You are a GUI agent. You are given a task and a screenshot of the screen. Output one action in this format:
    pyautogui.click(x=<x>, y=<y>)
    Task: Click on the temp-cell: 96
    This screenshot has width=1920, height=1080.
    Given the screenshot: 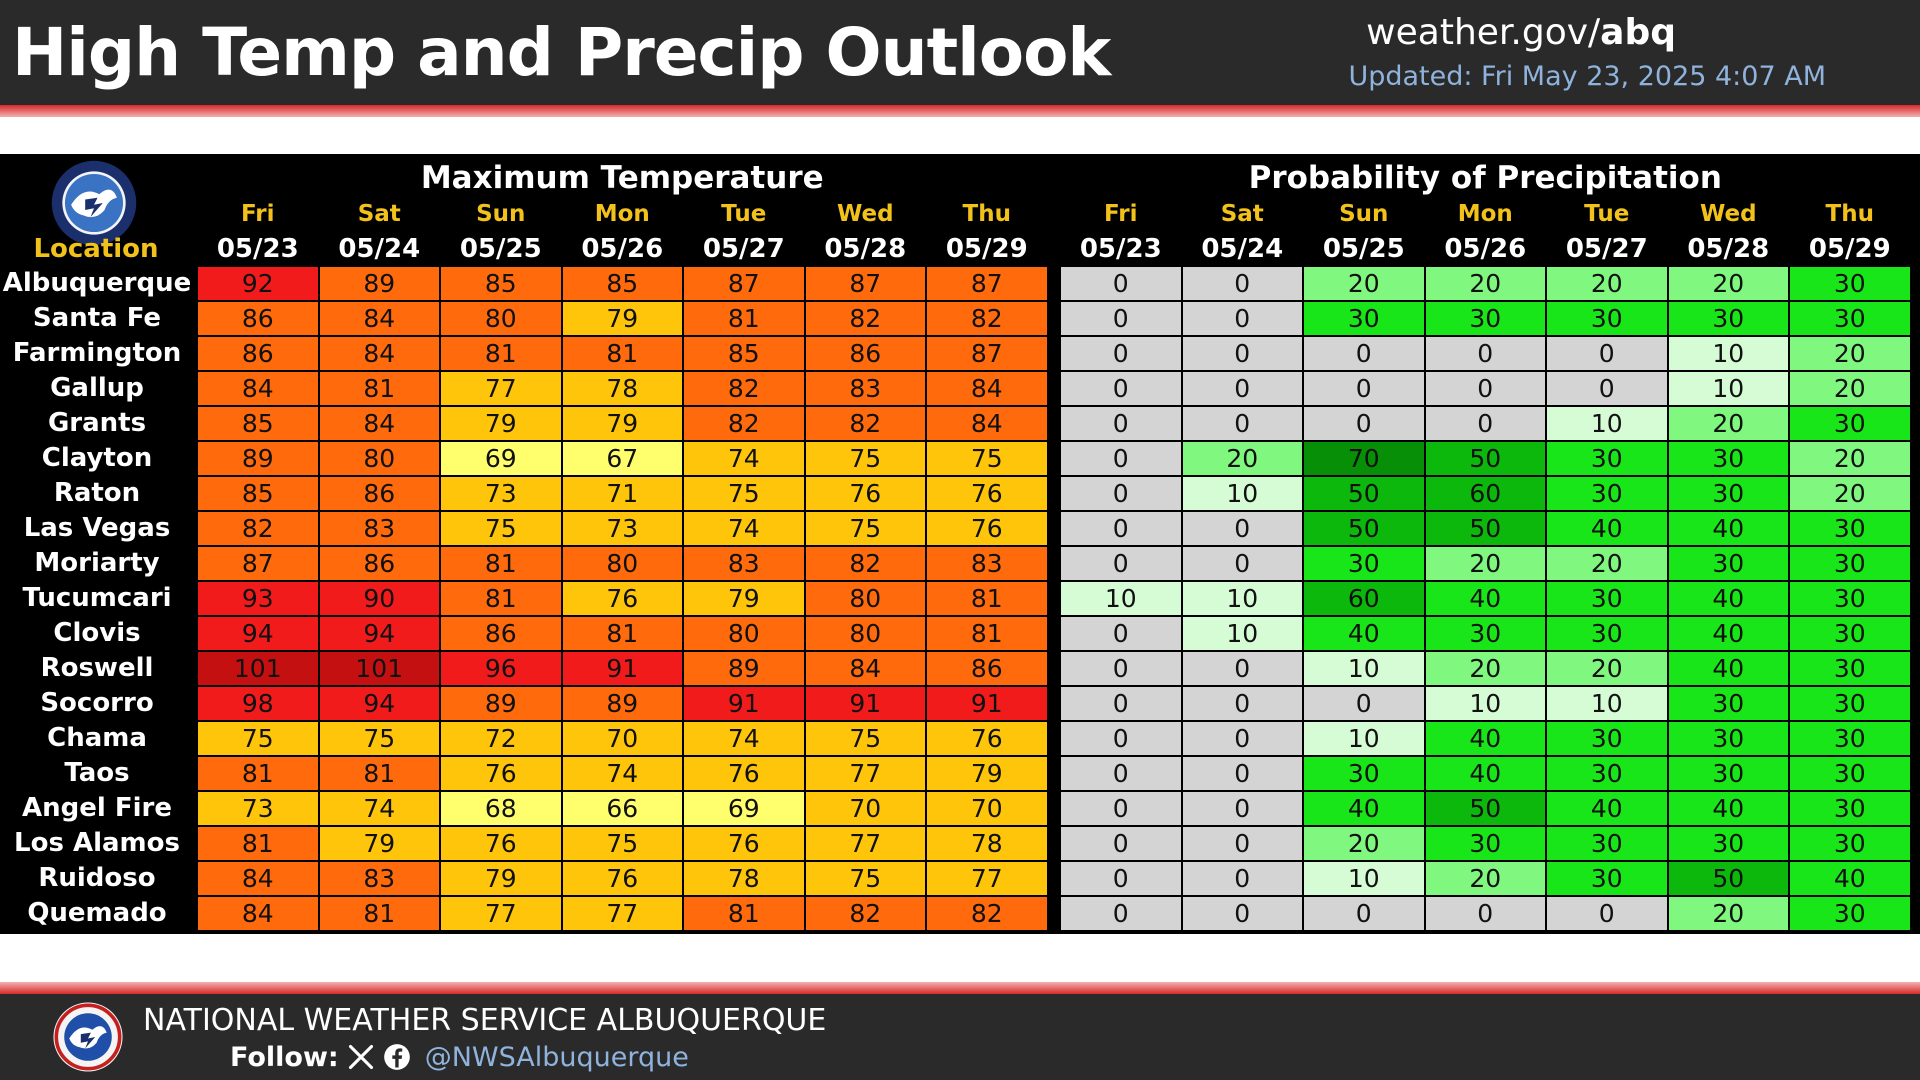 What is the action you would take?
    pyautogui.click(x=501, y=668)
    